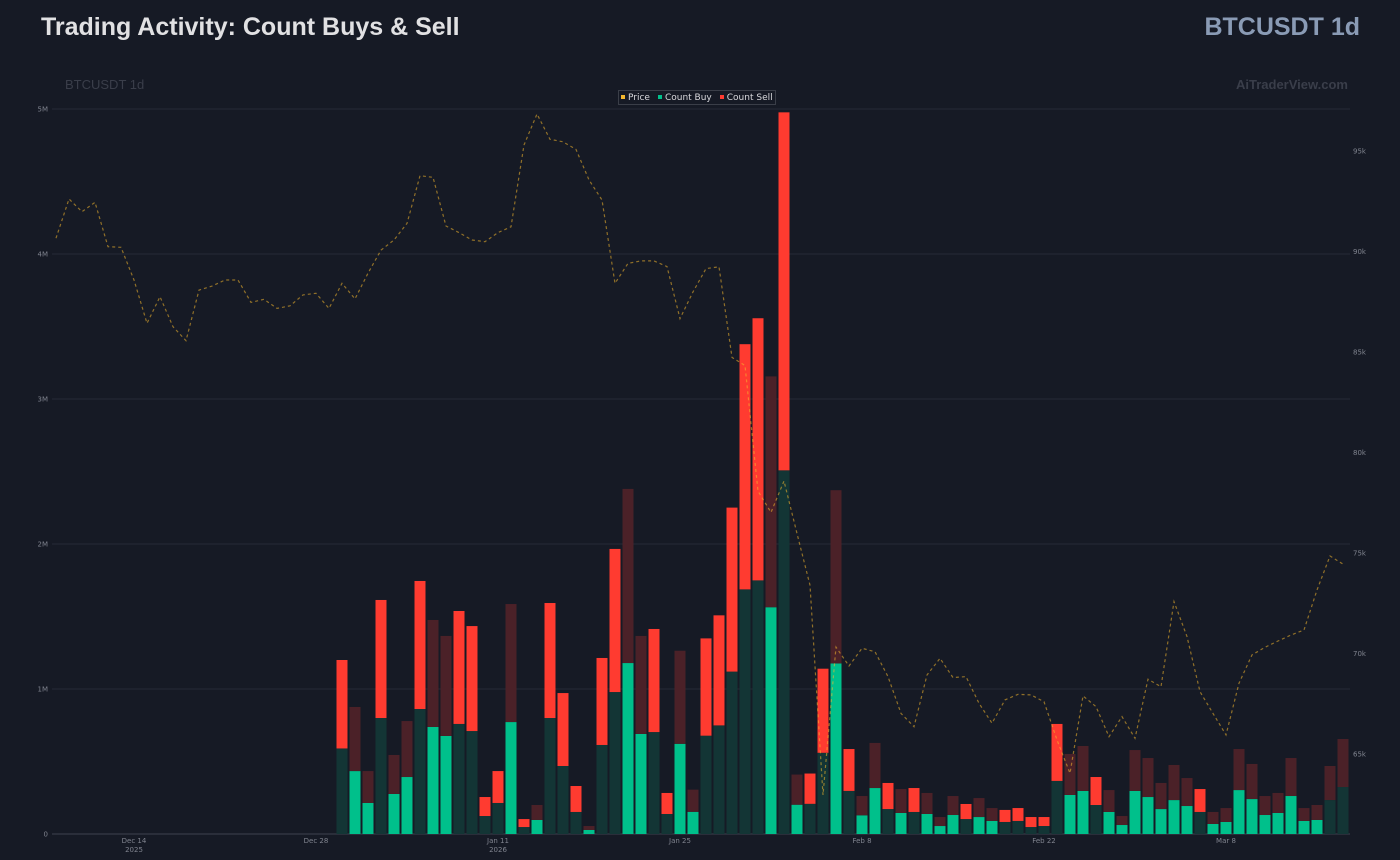 The image size is (1400, 860). What do you see at coordinates (1226, 841) in the screenshot?
I see `x-tick-label: Mar 8` at bounding box center [1226, 841].